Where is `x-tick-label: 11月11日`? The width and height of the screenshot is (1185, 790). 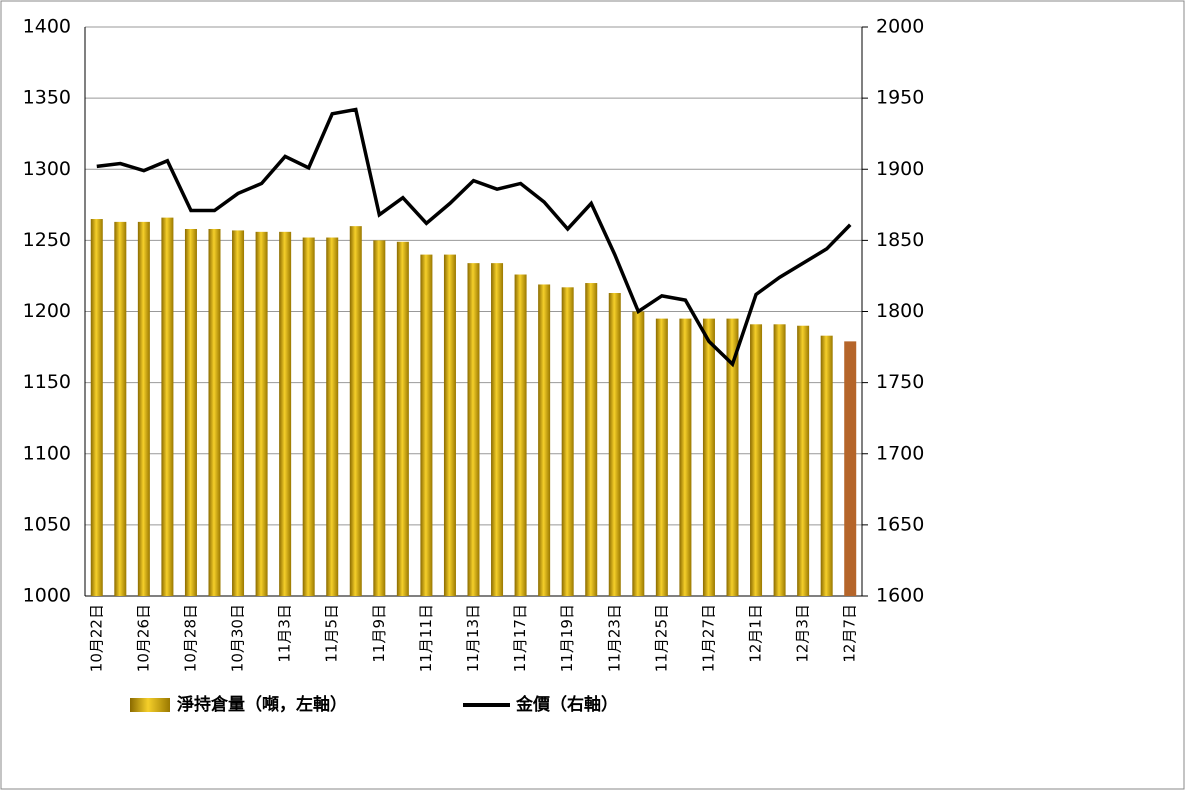
x-tick-label: 11月11日 is located at coordinates (426, 638).